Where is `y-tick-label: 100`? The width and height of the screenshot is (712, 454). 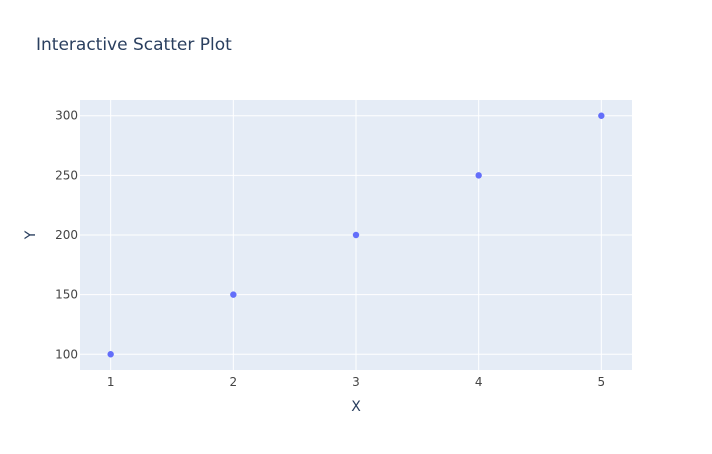
y-tick-label: 100 is located at coordinates (66, 354).